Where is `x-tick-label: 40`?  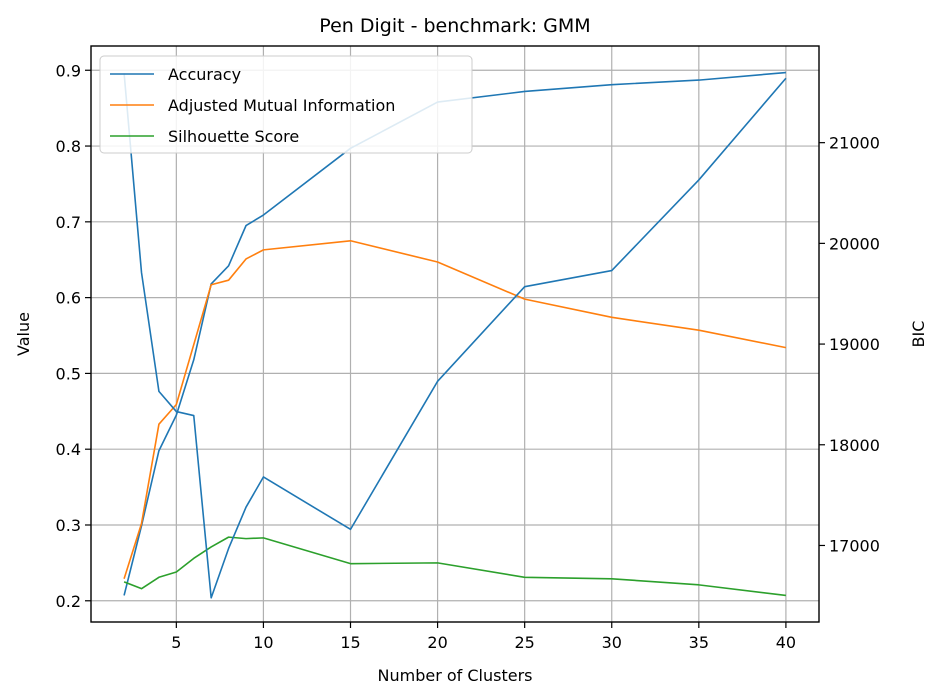
x-tick-label: 40 is located at coordinates (786, 642).